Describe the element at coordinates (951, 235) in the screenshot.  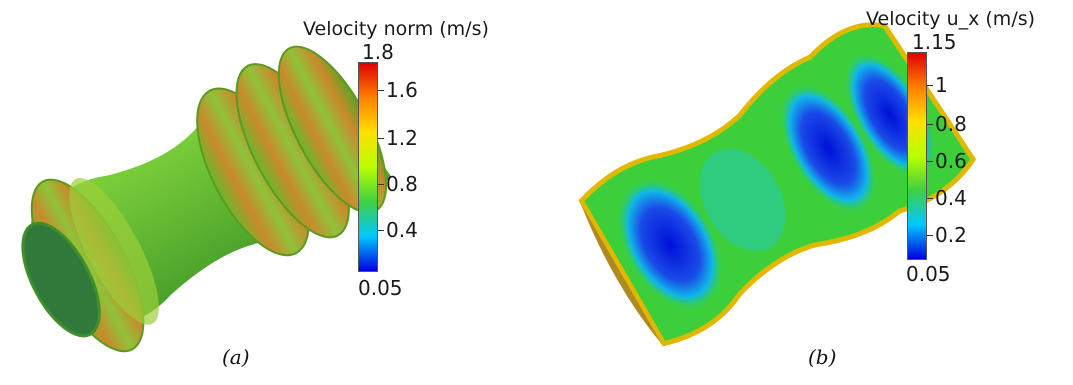
I see `tick-label: 0.2` at that location.